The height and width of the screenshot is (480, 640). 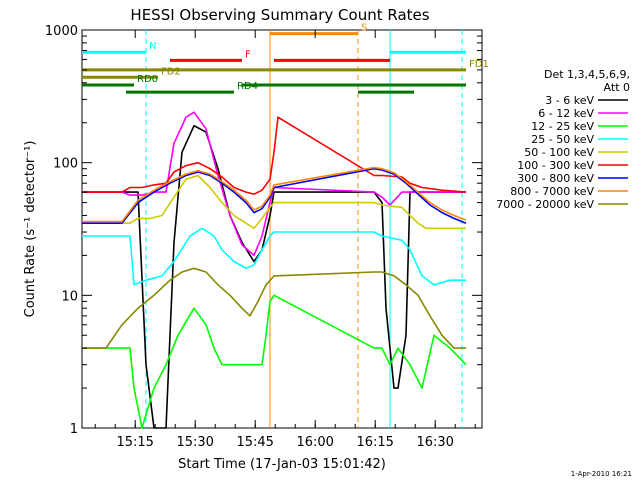 I want to click on legend-label-8: 7000 - 20000 keV, so click(x=545, y=204).